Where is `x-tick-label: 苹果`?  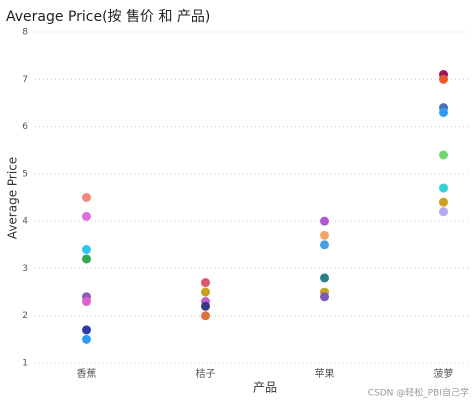 x-tick-label: 苹果 is located at coordinates (325, 373).